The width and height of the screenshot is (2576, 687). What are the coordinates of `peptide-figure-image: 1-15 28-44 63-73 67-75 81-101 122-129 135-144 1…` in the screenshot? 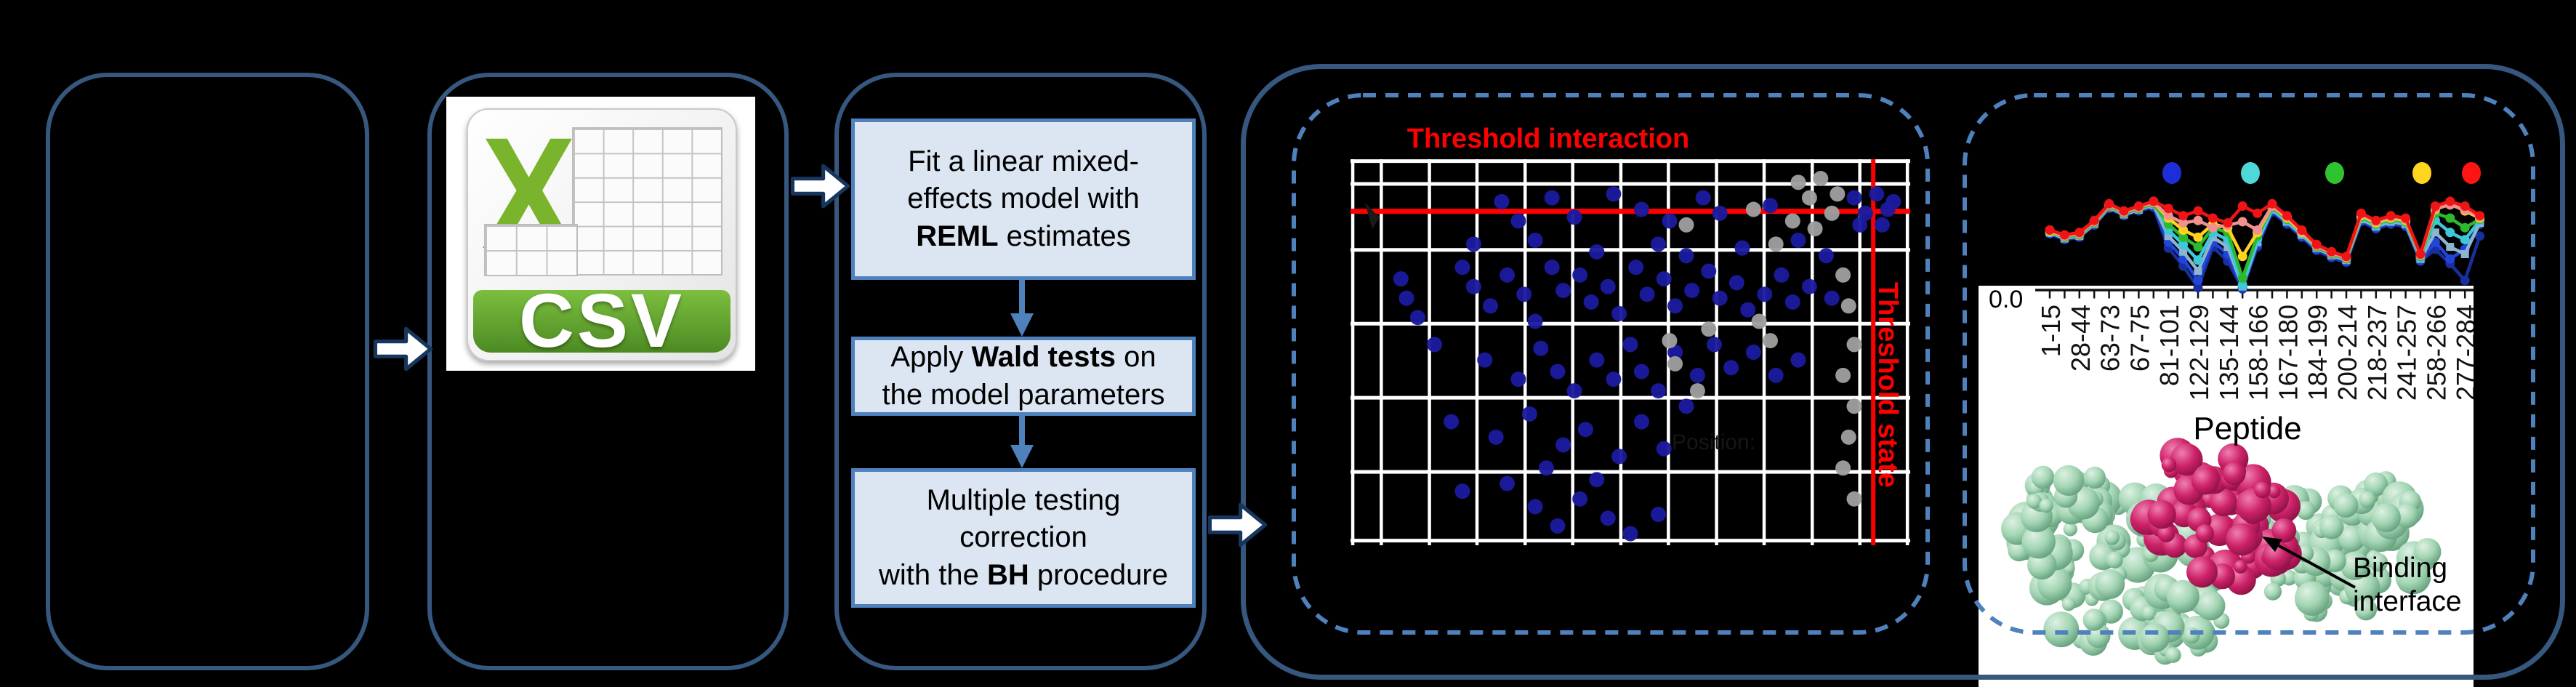 It's located at (2226, 486).